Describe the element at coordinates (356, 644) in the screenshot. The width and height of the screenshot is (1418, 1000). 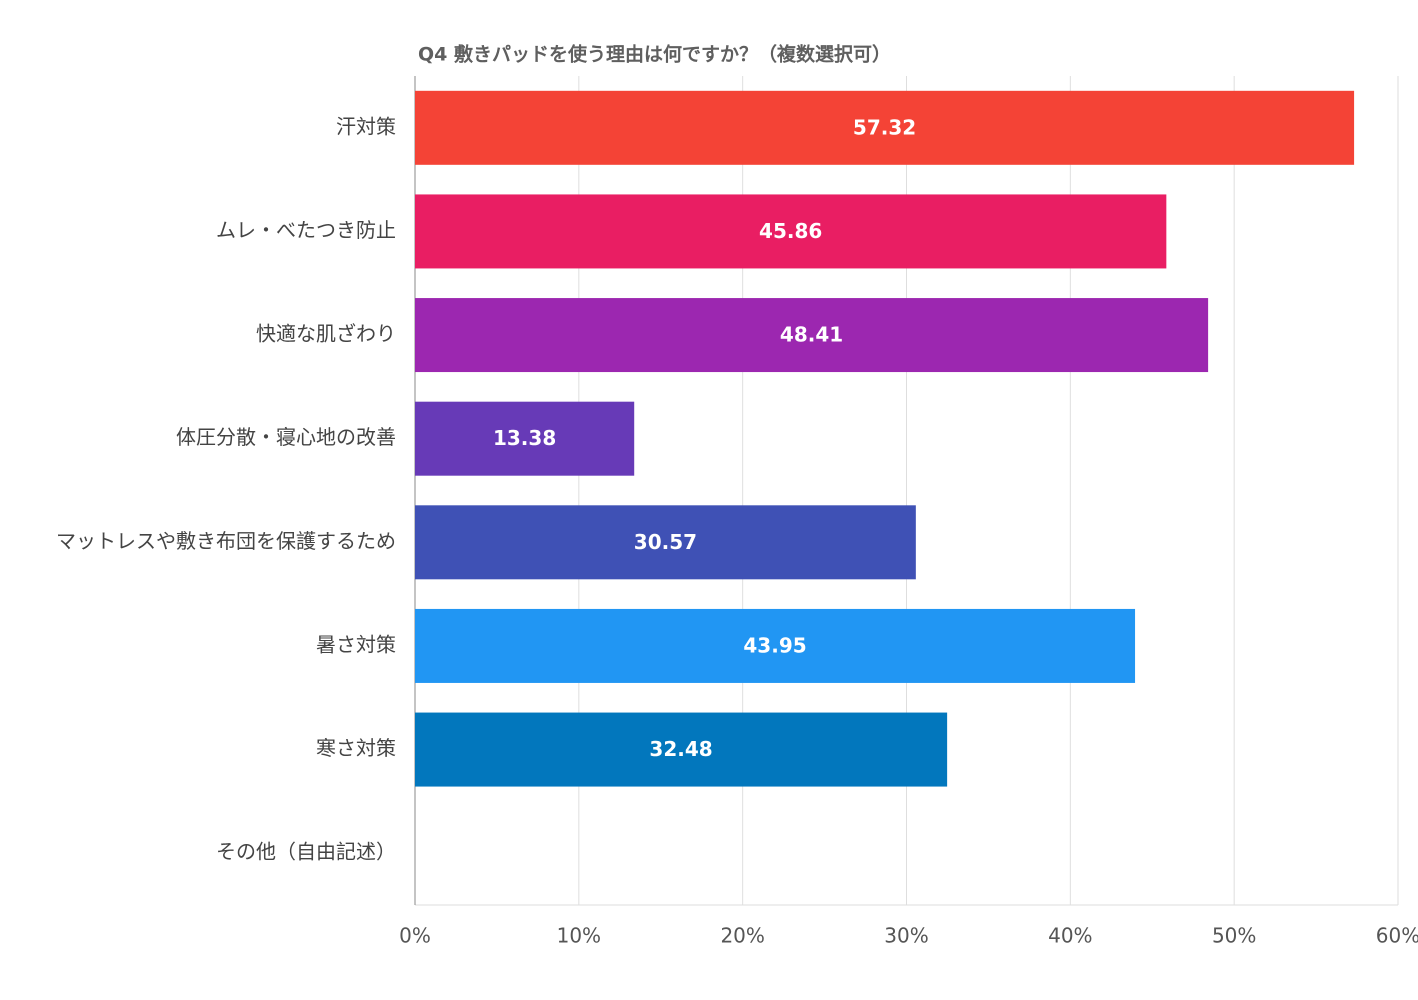
I see `y-tick-label: 暑さ対策` at that location.